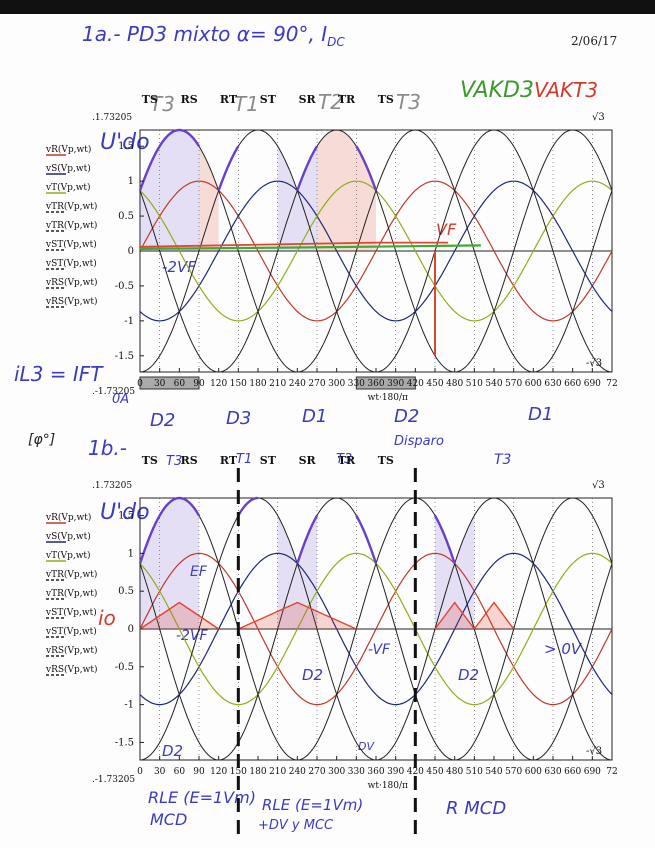 The image size is (655, 848). I want to click on y-bottom-label: .-1.73205, so click(113, 780).